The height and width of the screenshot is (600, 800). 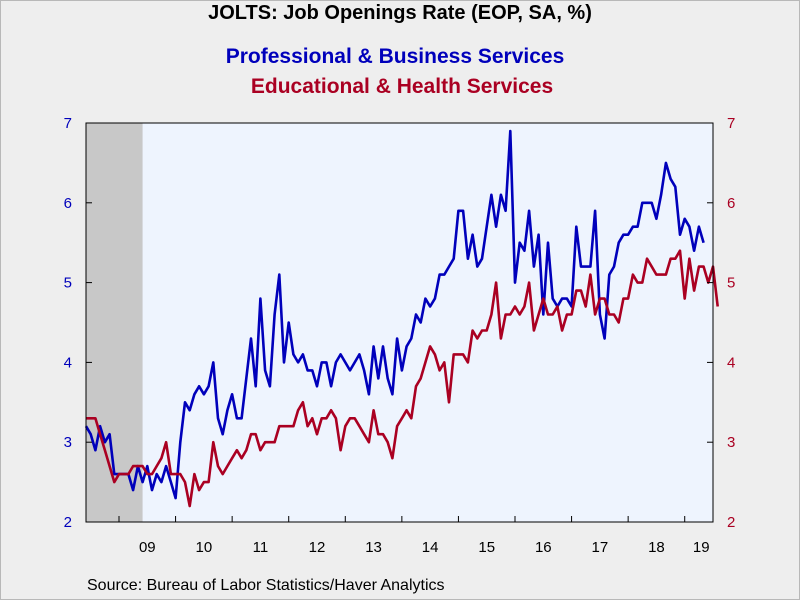 What do you see at coordinates (701, 547) in the screenshot?
I see `x-tick-label: 19` at bounding box center [701, 547].